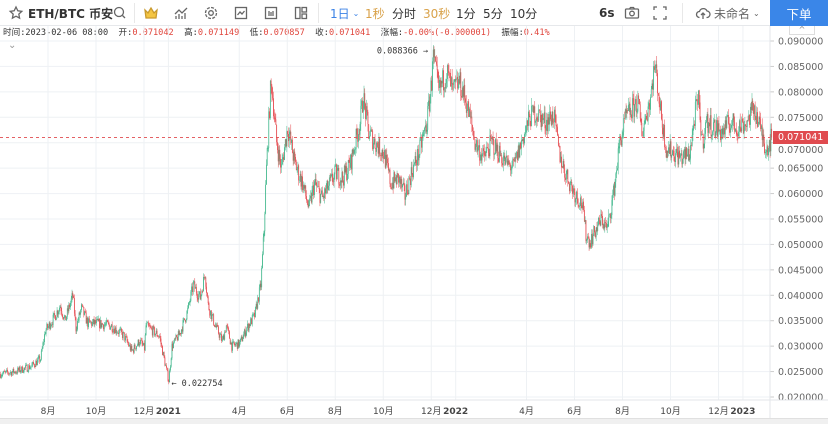 This screenshot has height=424, width=828. What do you see at coordinates (151, 13) in the screenshot?
I see `premium-button` at bounding box center [151, 13].